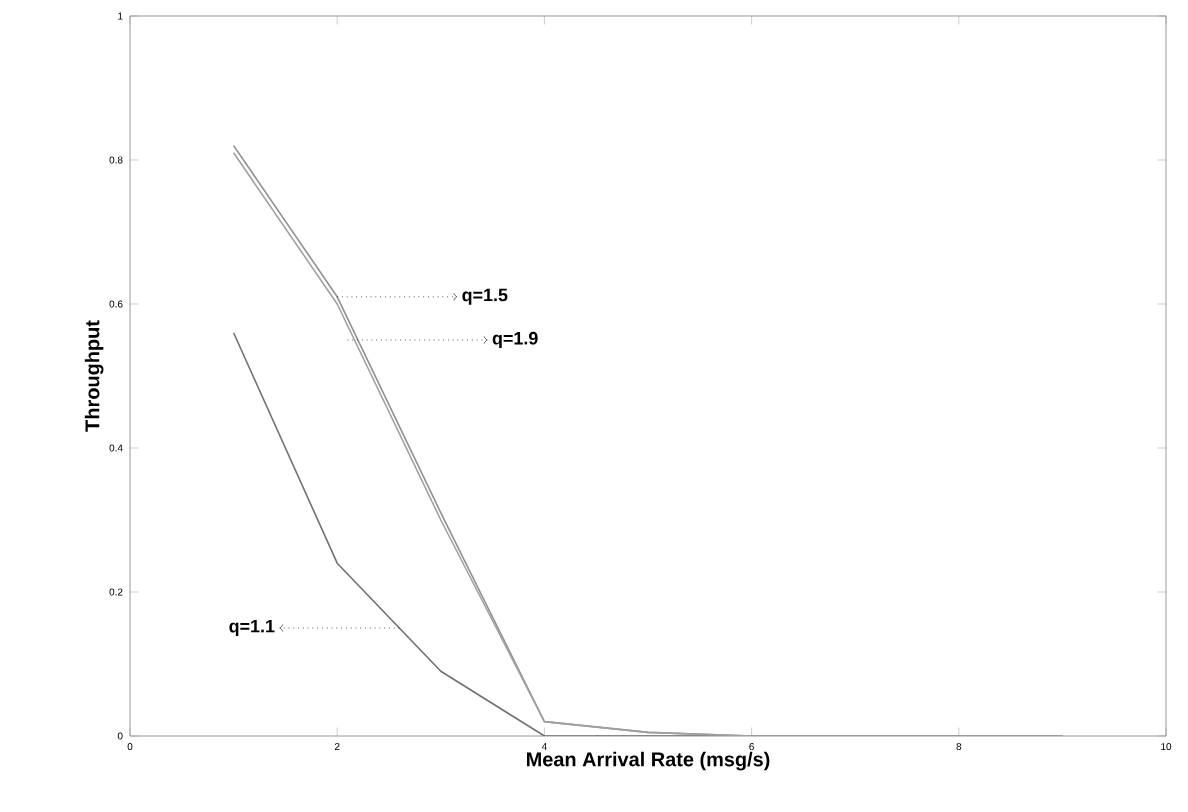 The image size is (1188, 812). Describe the element at coordinates (515, 340) in the screenshot. I see `annotation: q=1.9` at that location.